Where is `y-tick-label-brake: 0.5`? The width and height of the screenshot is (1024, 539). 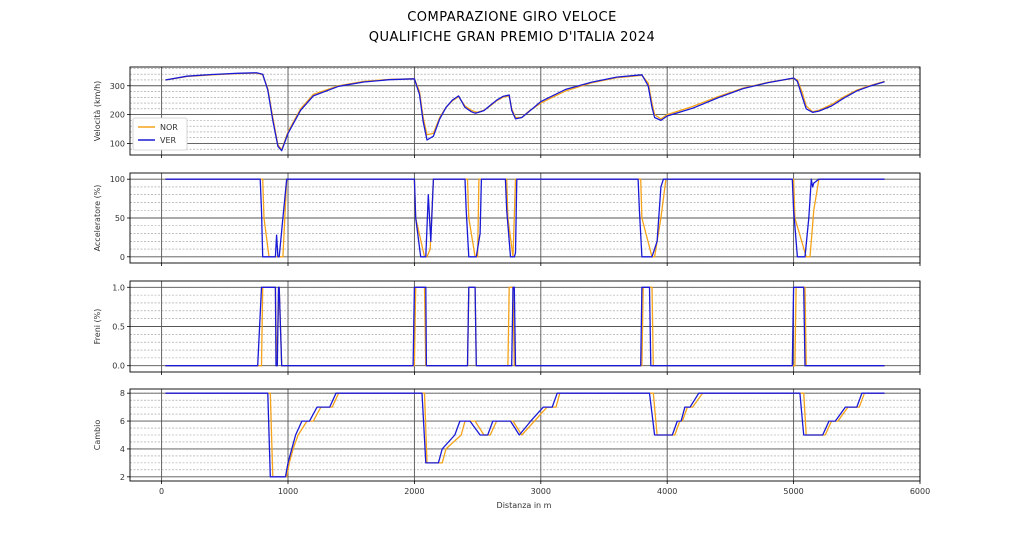
y-tick-label-brake: 0.5 is located at coordinates (118, 327).